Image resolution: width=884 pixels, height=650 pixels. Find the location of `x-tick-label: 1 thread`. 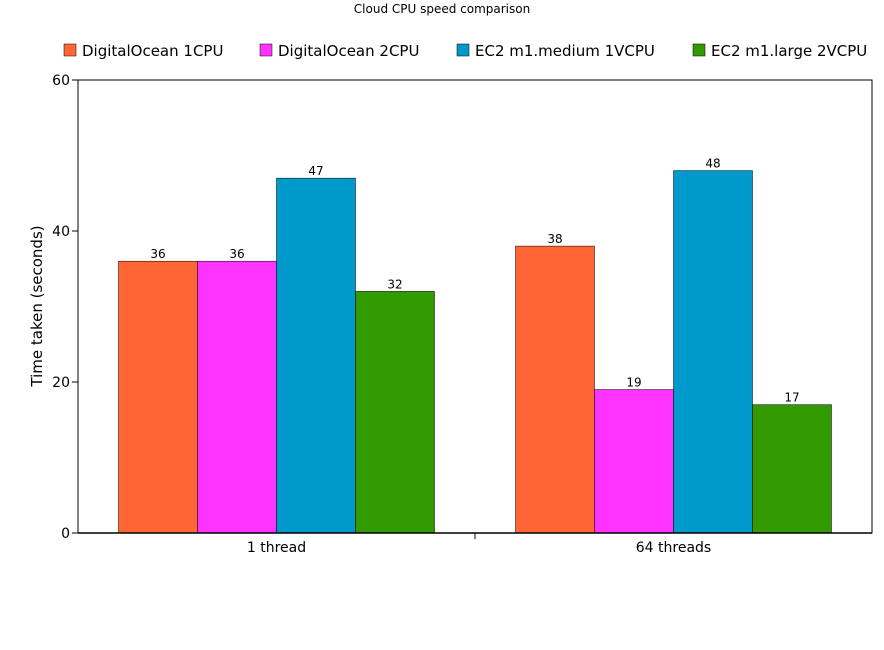

x-tick-label: 1 thread is located at coordinates (276, 548).